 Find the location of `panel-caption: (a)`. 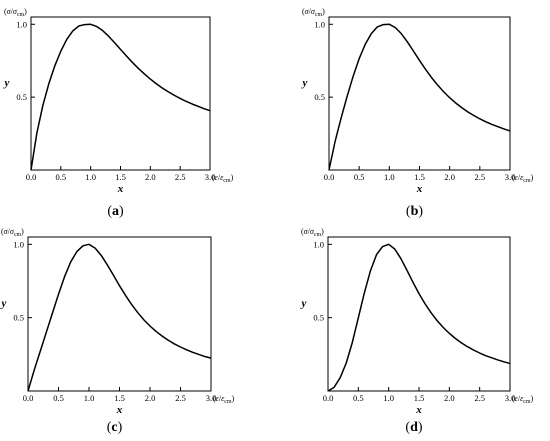

panel-caption: (a) is located at coordinates (115, 211).